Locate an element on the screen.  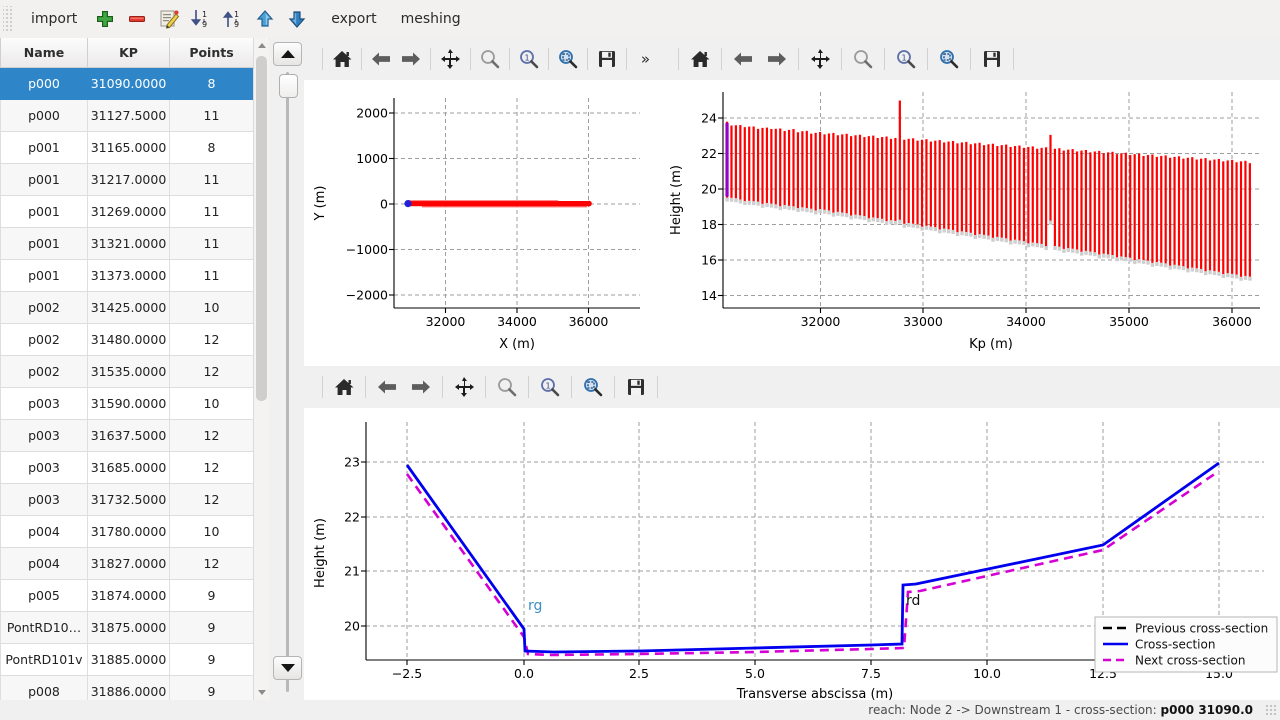
navigator-down-button is located at coordinates (287, 668).